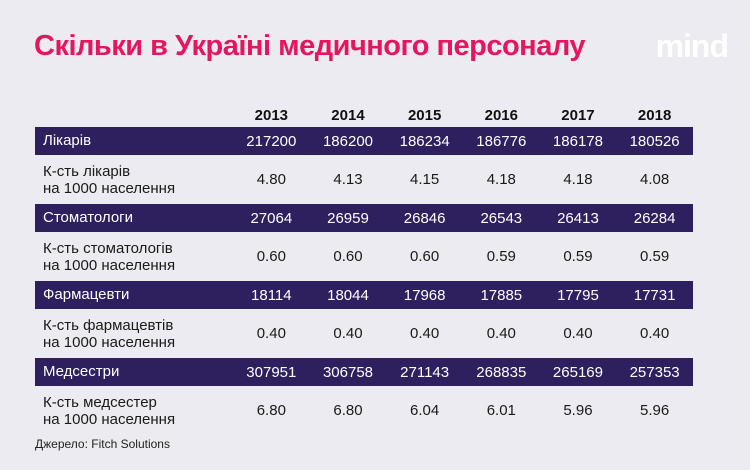  I want to click on row-label: К-сть медсестер на 1000 населення, so click(134, 411).